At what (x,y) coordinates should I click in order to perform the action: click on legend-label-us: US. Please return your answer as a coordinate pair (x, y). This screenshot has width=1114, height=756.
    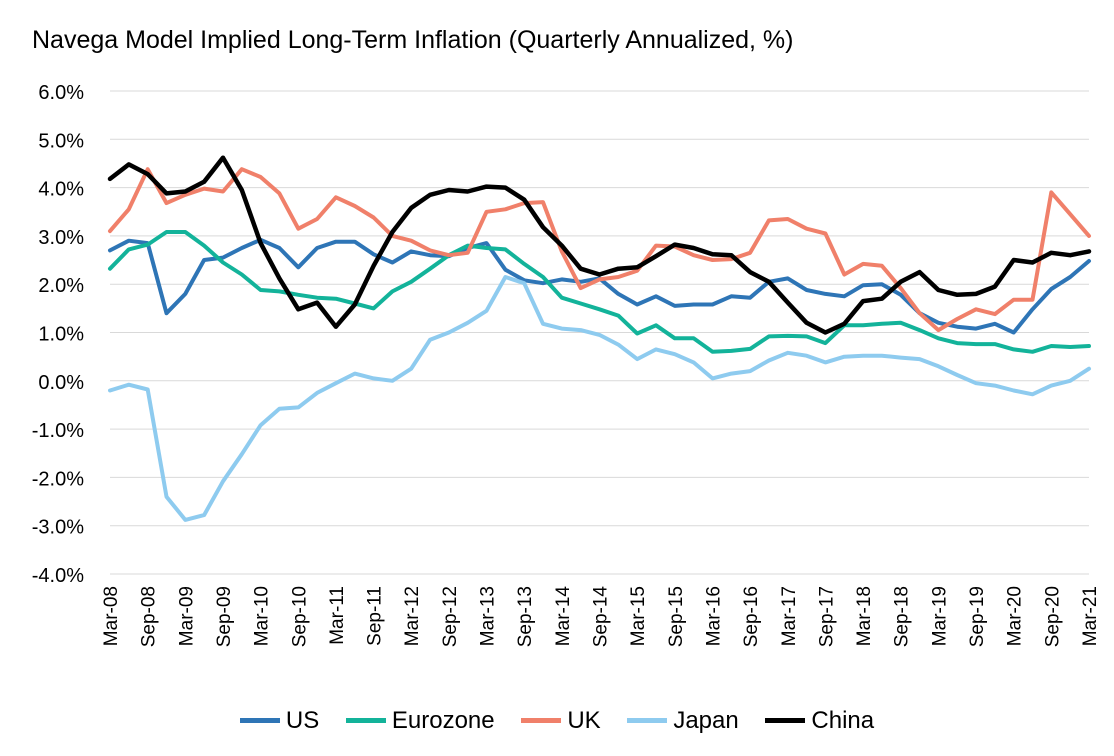
    Looking at the image, I should click on (302, 720).